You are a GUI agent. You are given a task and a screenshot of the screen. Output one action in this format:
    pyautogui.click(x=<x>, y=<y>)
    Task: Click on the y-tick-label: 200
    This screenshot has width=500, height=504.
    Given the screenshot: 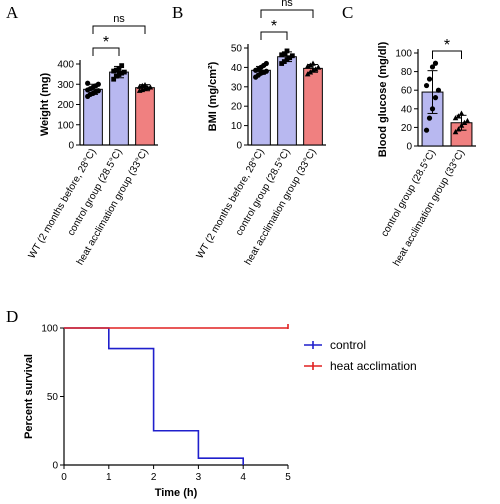 What is the action you would take?
    pyautogui.click(x=65, y=105)
    